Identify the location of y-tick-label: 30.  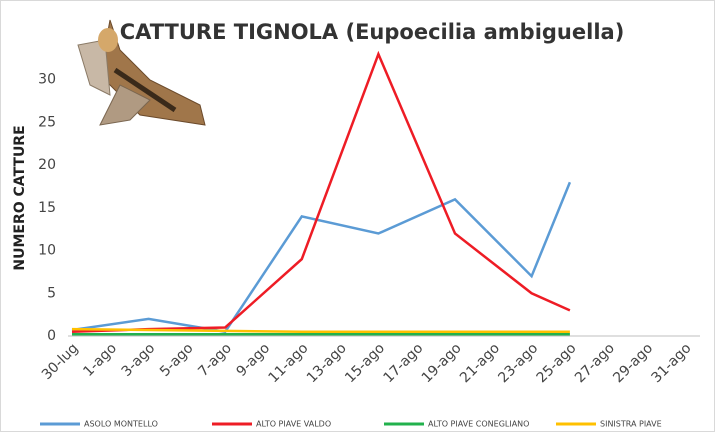
(47, 80).